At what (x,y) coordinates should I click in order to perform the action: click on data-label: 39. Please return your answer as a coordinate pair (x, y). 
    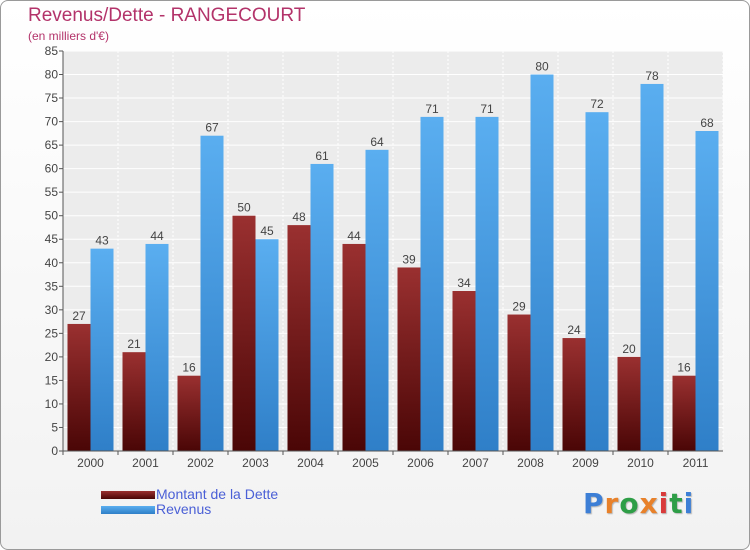
    Looking at the image, I should click on (409, 259).